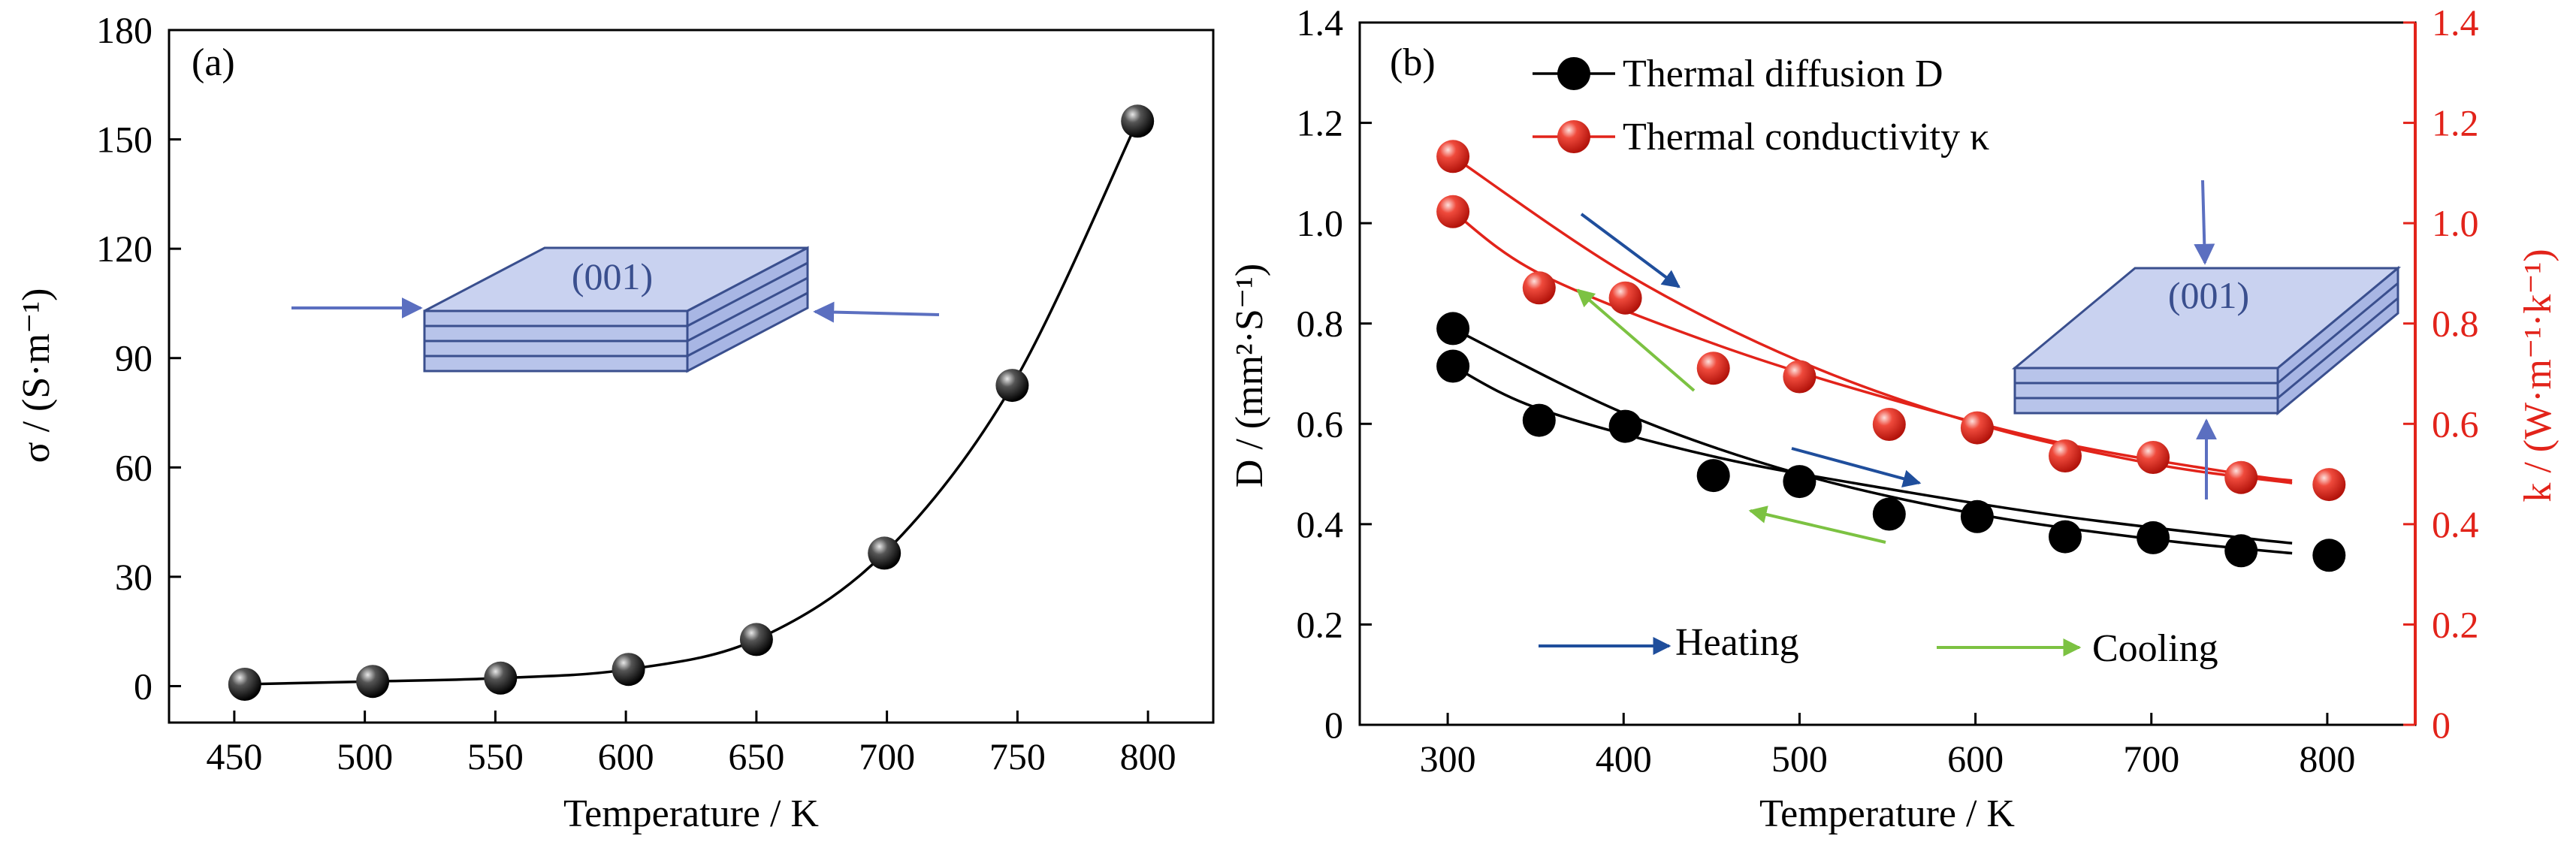 The image size is (2576, 845). Describe the element at coordinates (2455, 23) in the screenshot. I see `right-y-tick-label: 1.4` at that location.